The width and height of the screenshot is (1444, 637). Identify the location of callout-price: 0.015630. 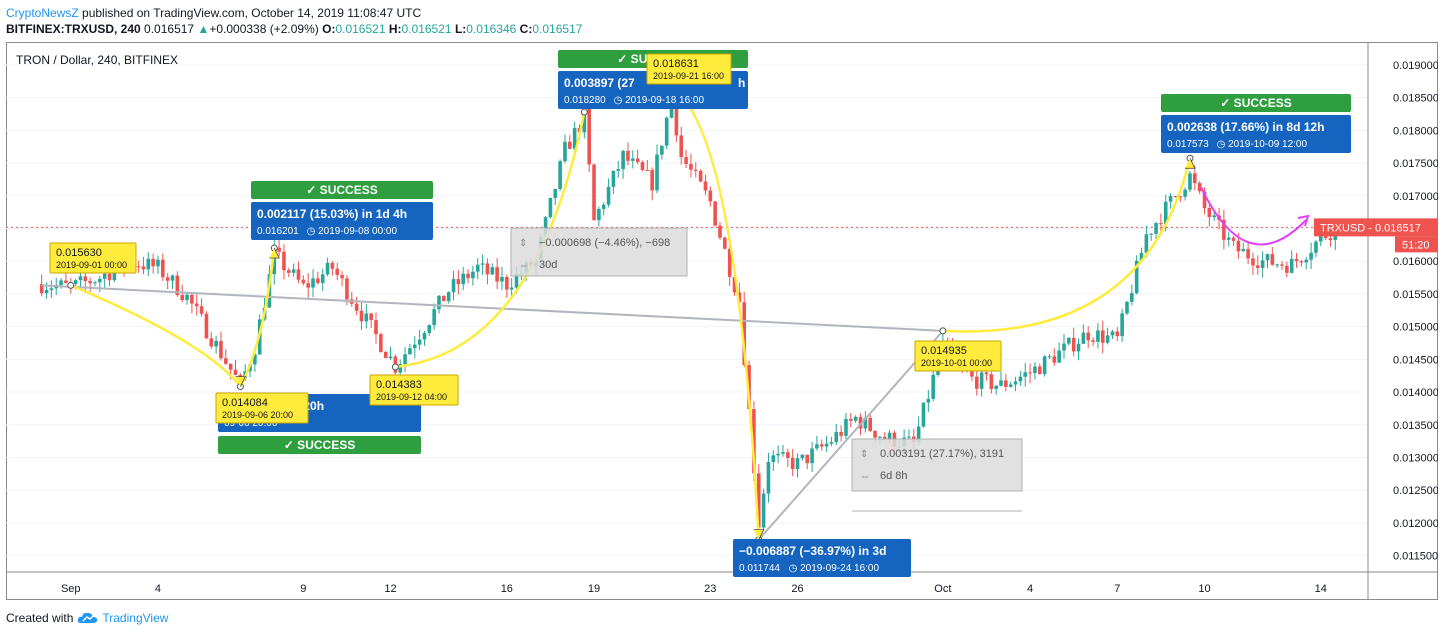
(79, 253).